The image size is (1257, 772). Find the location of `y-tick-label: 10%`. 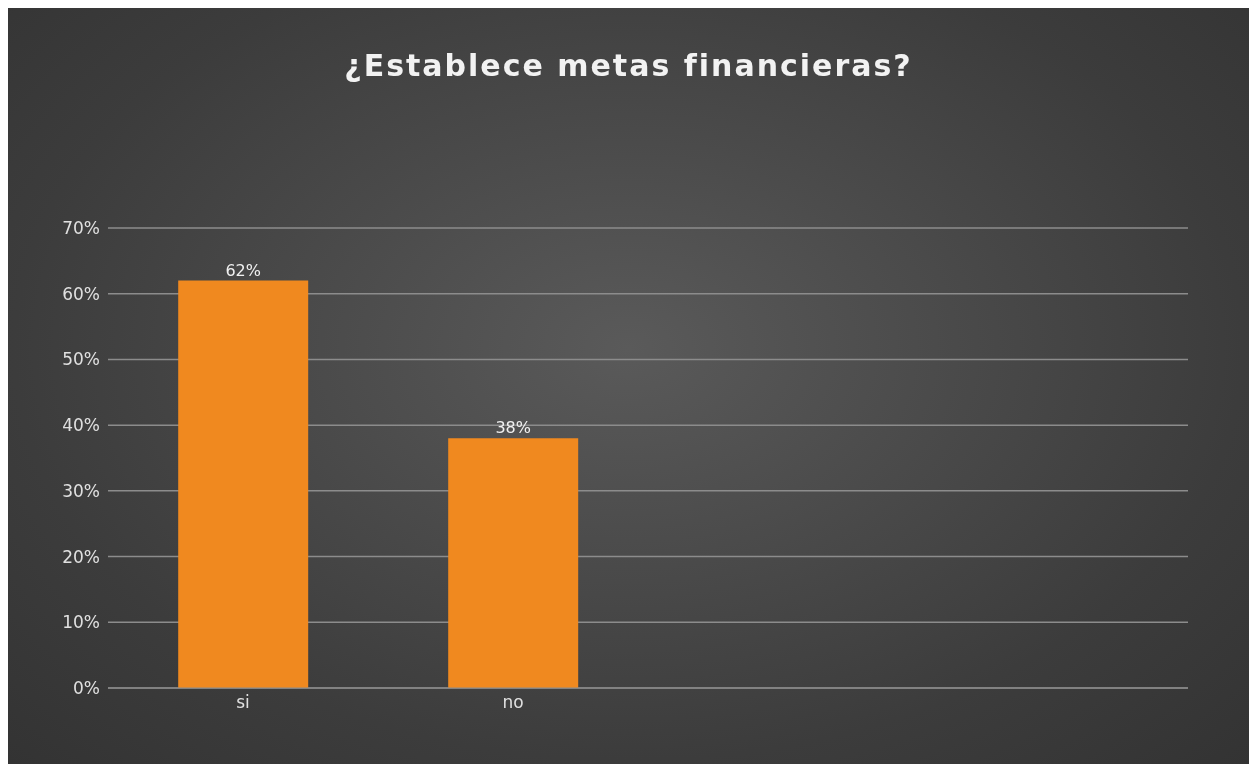

y-tick-label: 10% is located at coordinates (81, 622).